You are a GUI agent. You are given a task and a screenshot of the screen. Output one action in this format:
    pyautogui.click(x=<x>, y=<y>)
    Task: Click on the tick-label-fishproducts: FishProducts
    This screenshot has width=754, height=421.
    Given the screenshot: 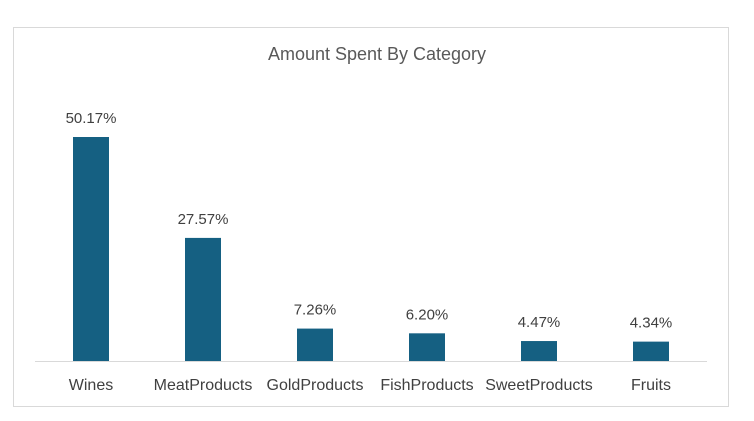 What is the action you would take?
    pyautogui.click(x=426, y=385)
    